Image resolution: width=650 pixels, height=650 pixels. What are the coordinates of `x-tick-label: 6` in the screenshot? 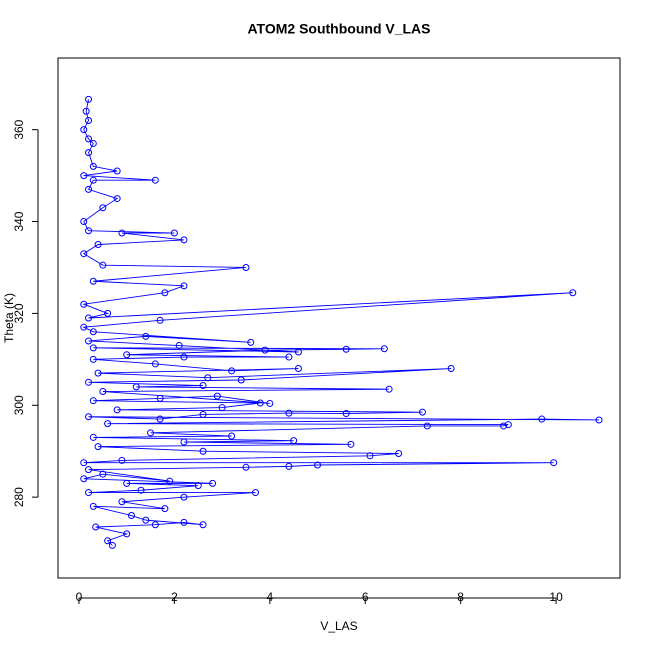 It's located at (365, 597).